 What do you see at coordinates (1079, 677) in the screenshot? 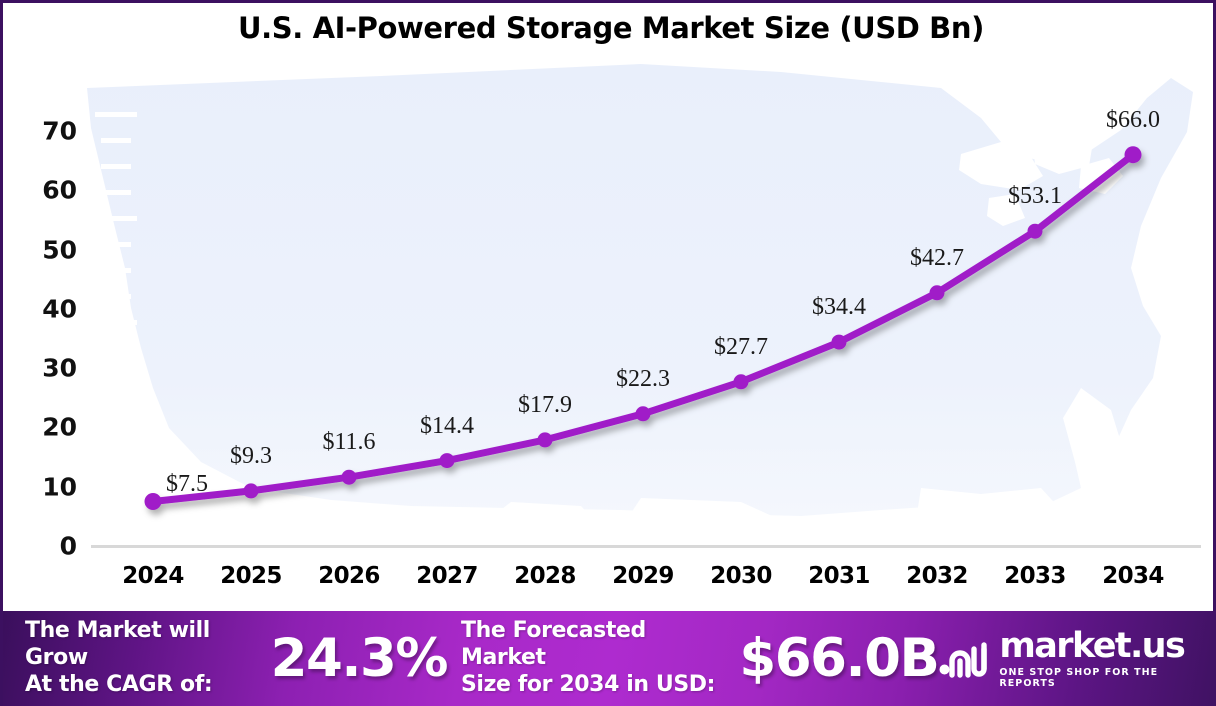
I see `logo-tagline: ONE STOP SHOP FOR THE REPORTS` at bounding box center [1079, 677].